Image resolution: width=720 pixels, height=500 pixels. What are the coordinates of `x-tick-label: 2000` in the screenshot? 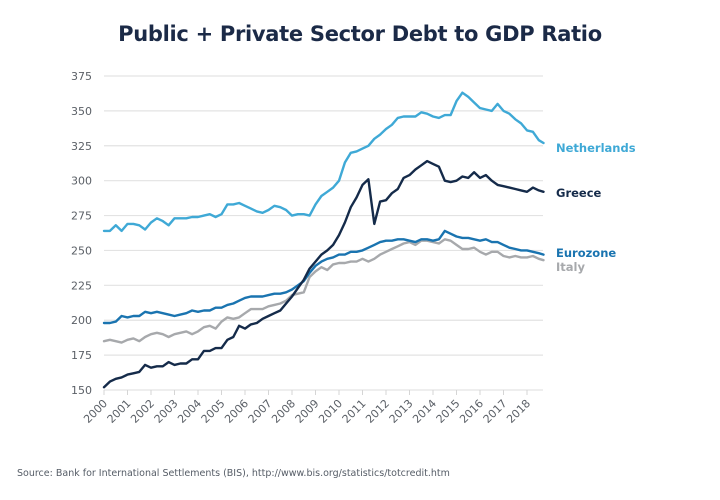 It's located at (95, 411).